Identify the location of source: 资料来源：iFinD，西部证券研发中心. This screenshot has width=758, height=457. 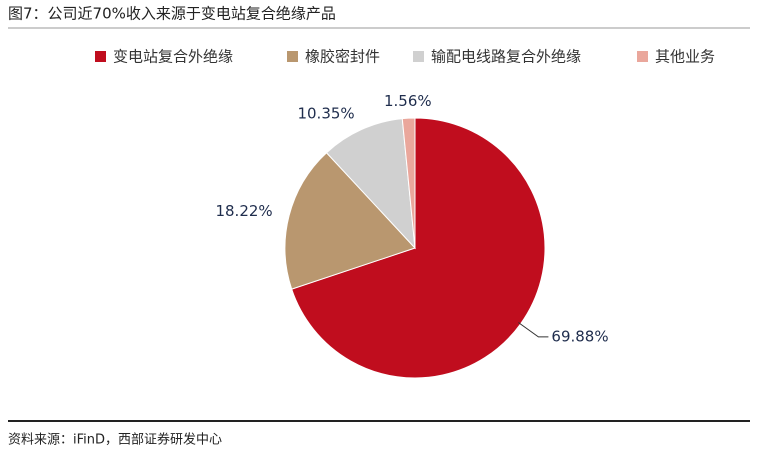
(115, 440).